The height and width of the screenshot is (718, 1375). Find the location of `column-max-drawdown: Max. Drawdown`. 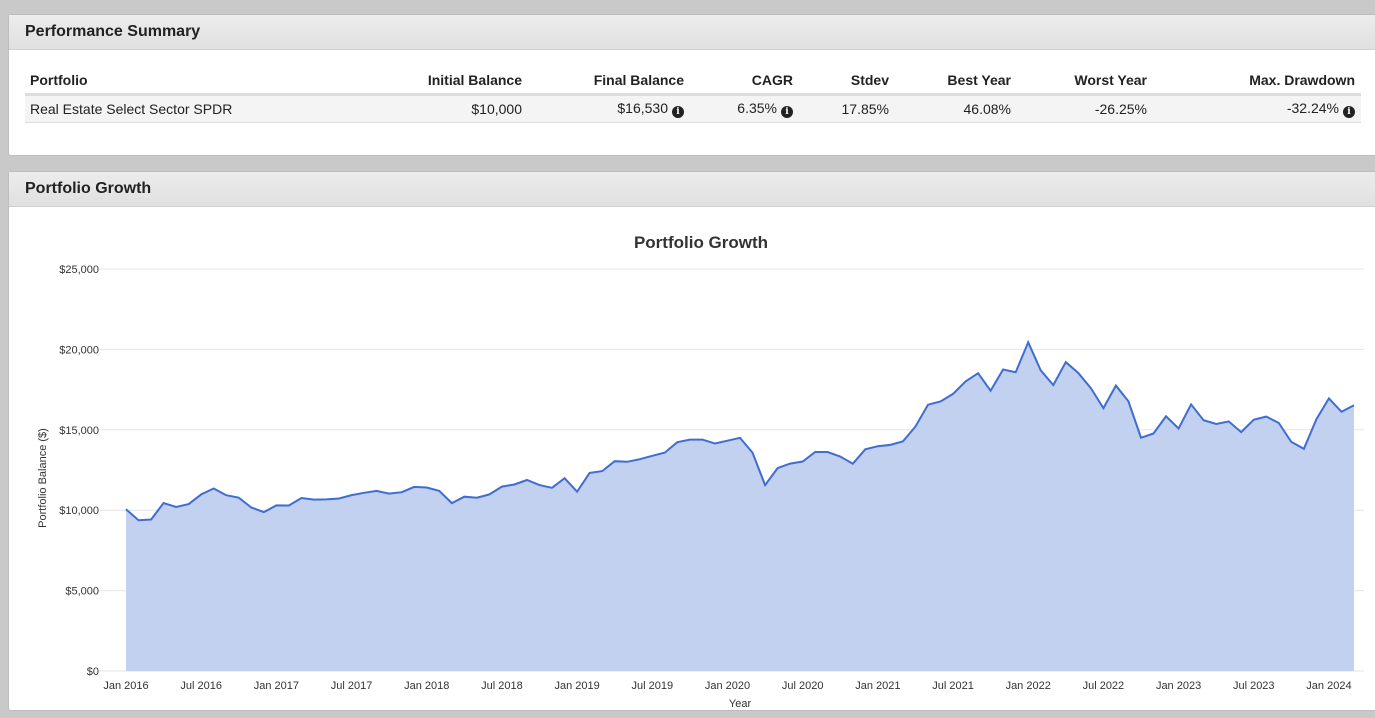

column-max-drawdown: Max. Drawdown is located at coordinates (1257, 81).